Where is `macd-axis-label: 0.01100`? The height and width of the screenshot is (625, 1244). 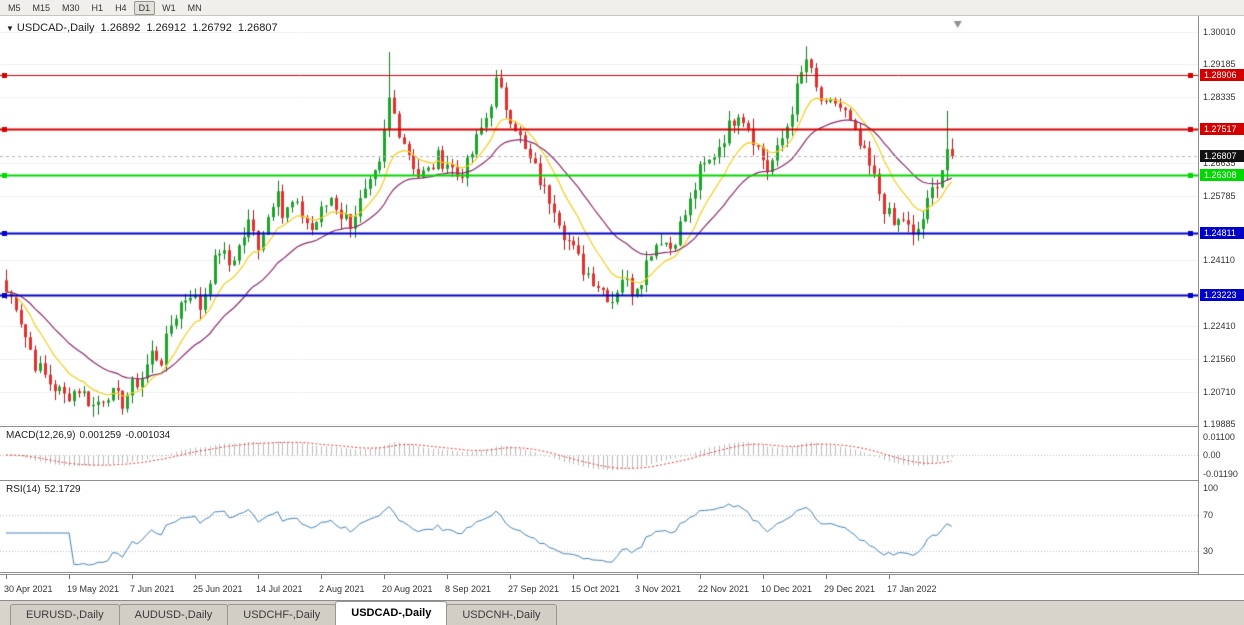 macd-axis-label: 0.01100 is located at coordinates (1219, 437).